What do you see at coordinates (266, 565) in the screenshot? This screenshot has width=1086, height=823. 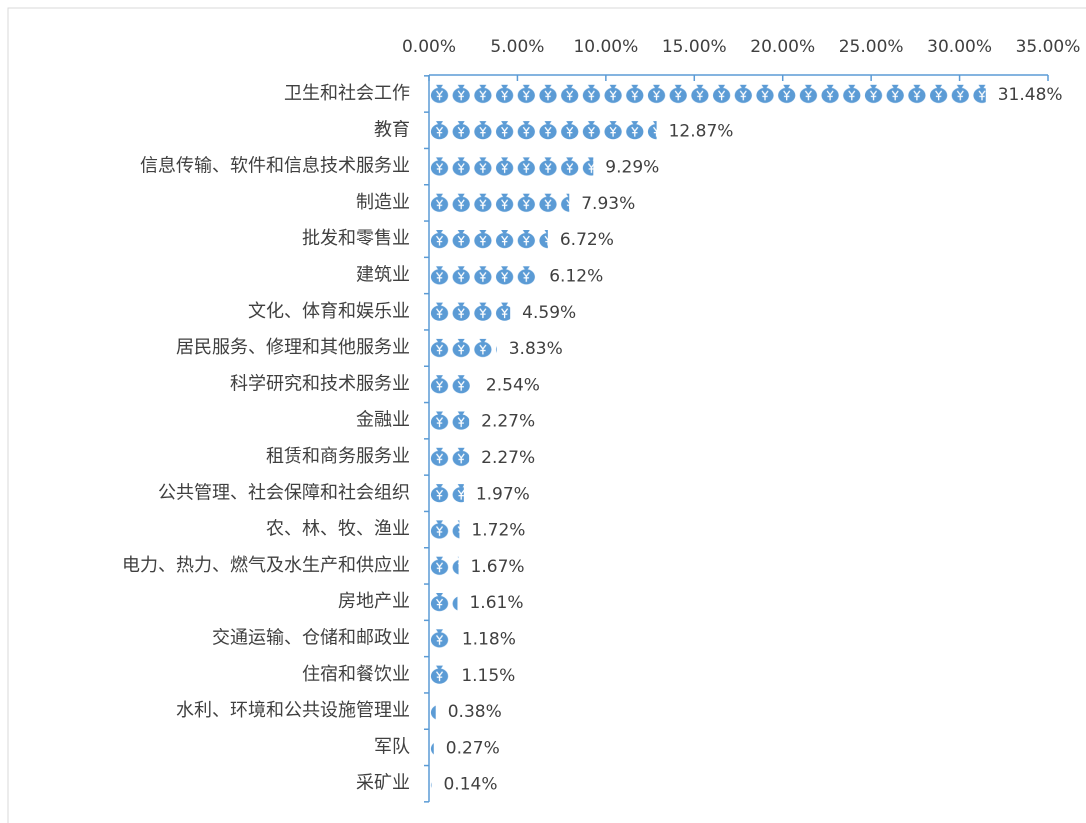 I see `category-label: 电力、热力、燃气及水生产和供应业` at bounding box center [266, 565].